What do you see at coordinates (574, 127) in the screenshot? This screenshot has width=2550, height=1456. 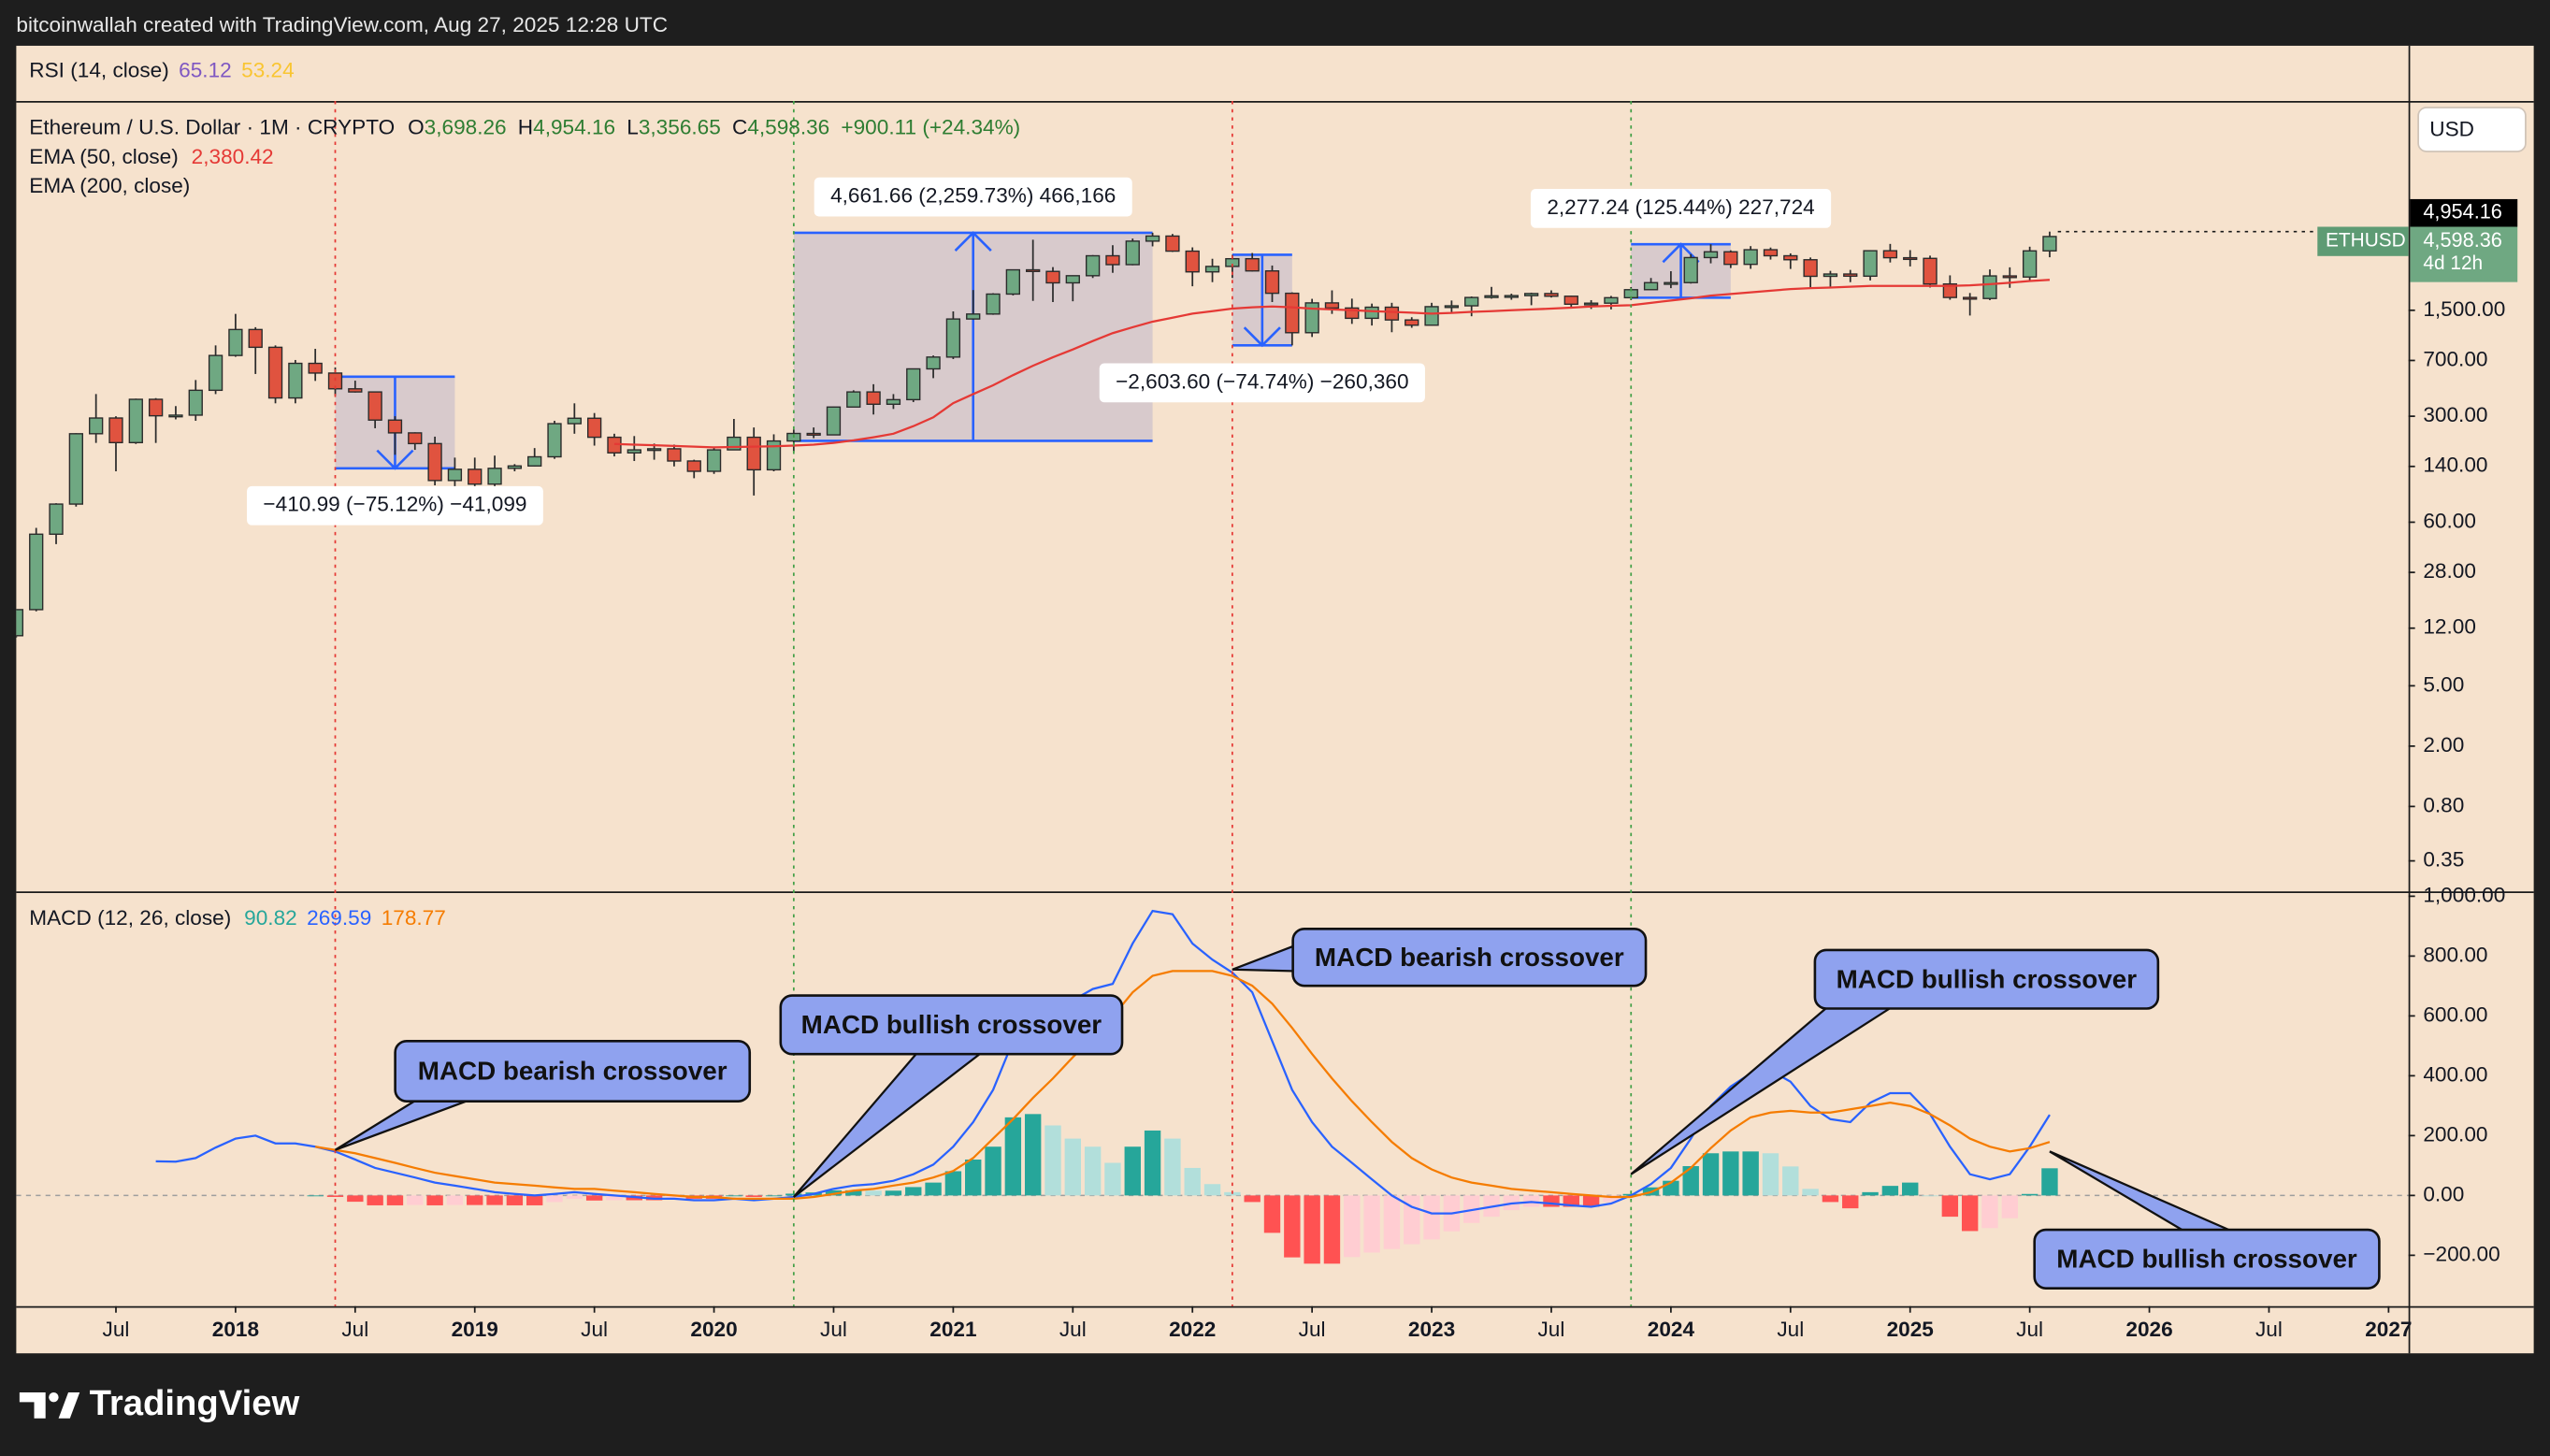 I see `ohlc-value: 4,954.16` at bounding box center [574, 127].